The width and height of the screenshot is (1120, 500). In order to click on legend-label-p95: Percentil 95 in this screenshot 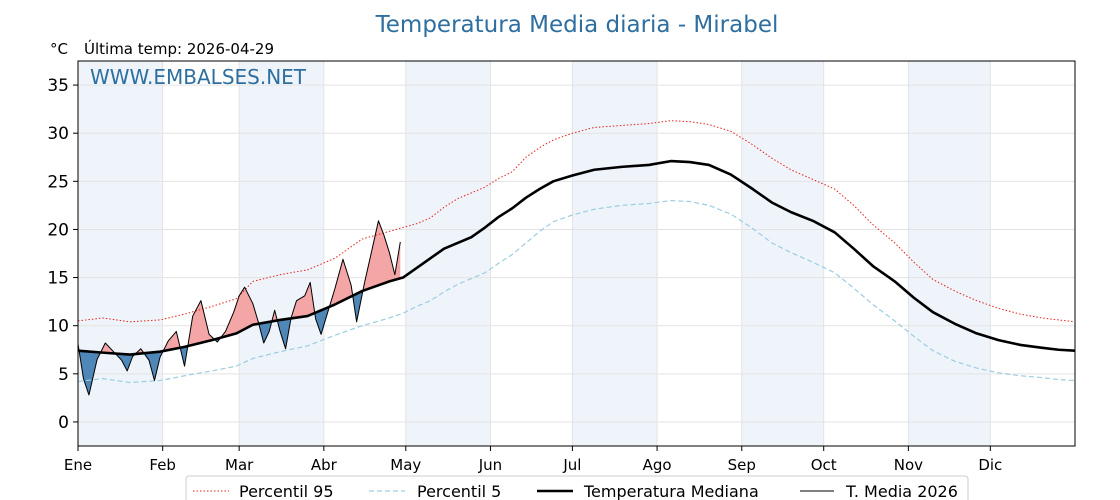, I will do `click(286, 491)`.